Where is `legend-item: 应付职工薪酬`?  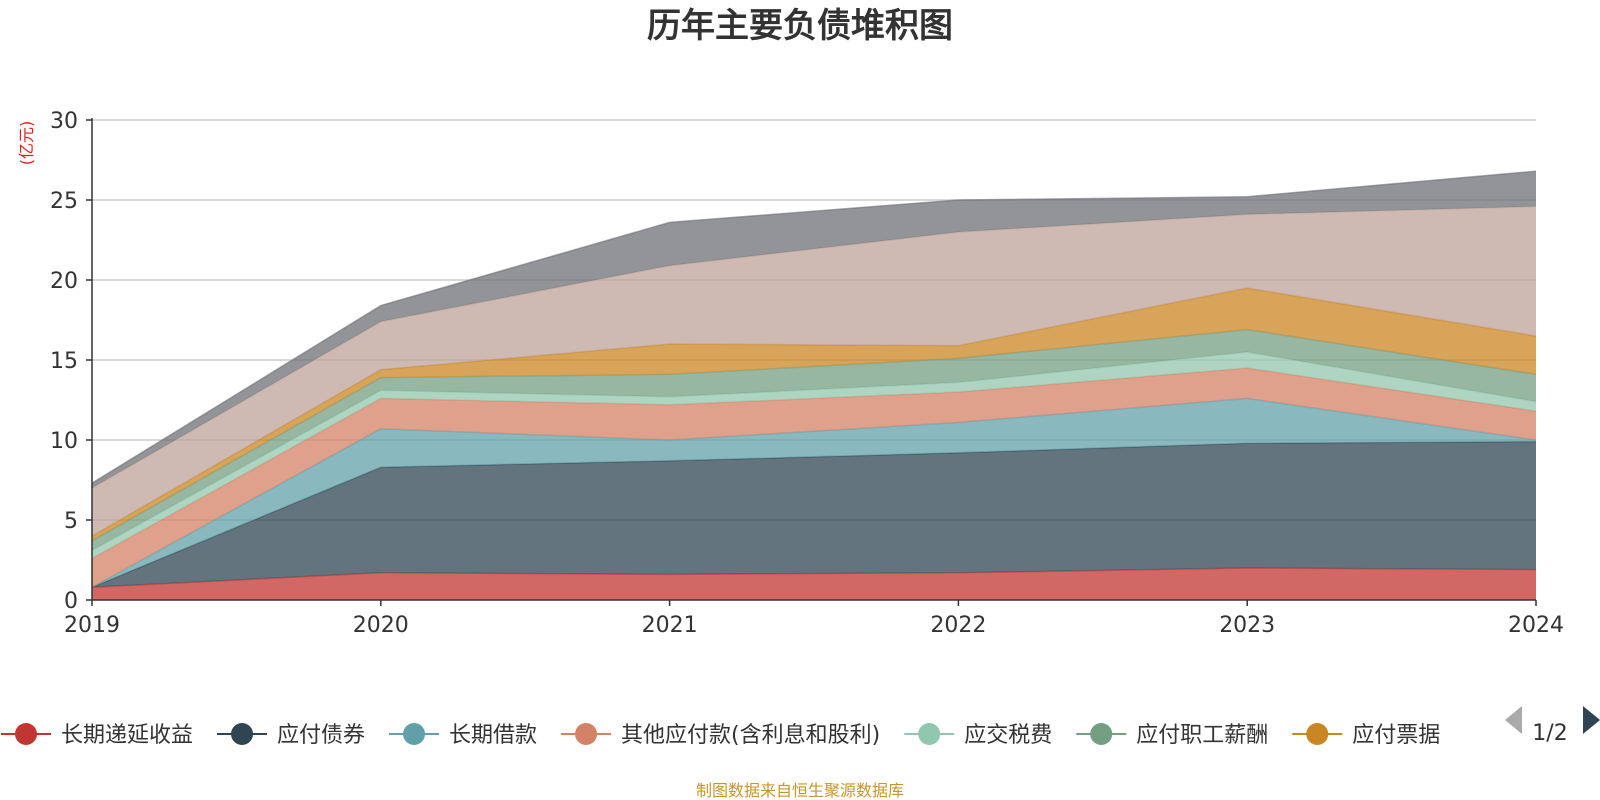
legend-item: 应付职工薪酬 is located at coordinates (1172, 735).